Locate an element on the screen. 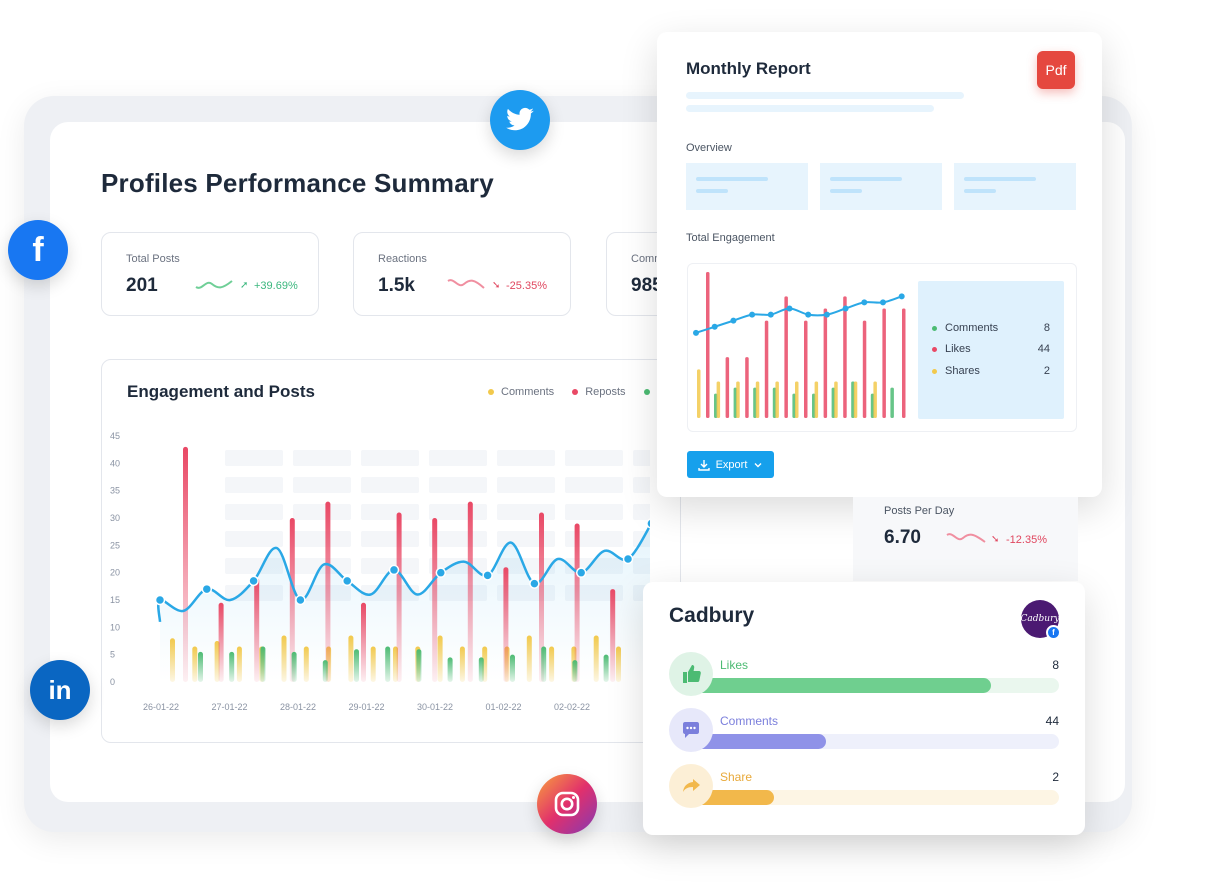  stat-card-total-posts: Total Posts 201 ➚ +39.69% is located at coordinates (210, 274).